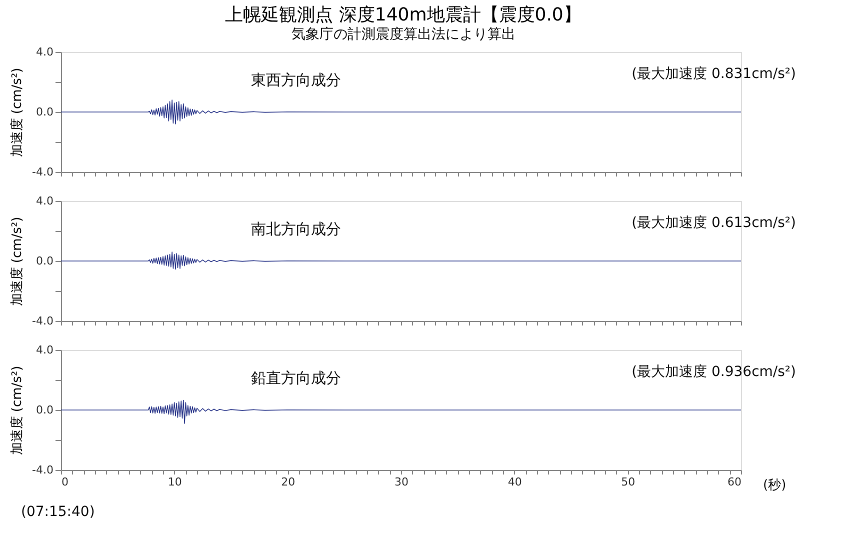  I want to click on x-tick-label: 40, so click(515, 482).